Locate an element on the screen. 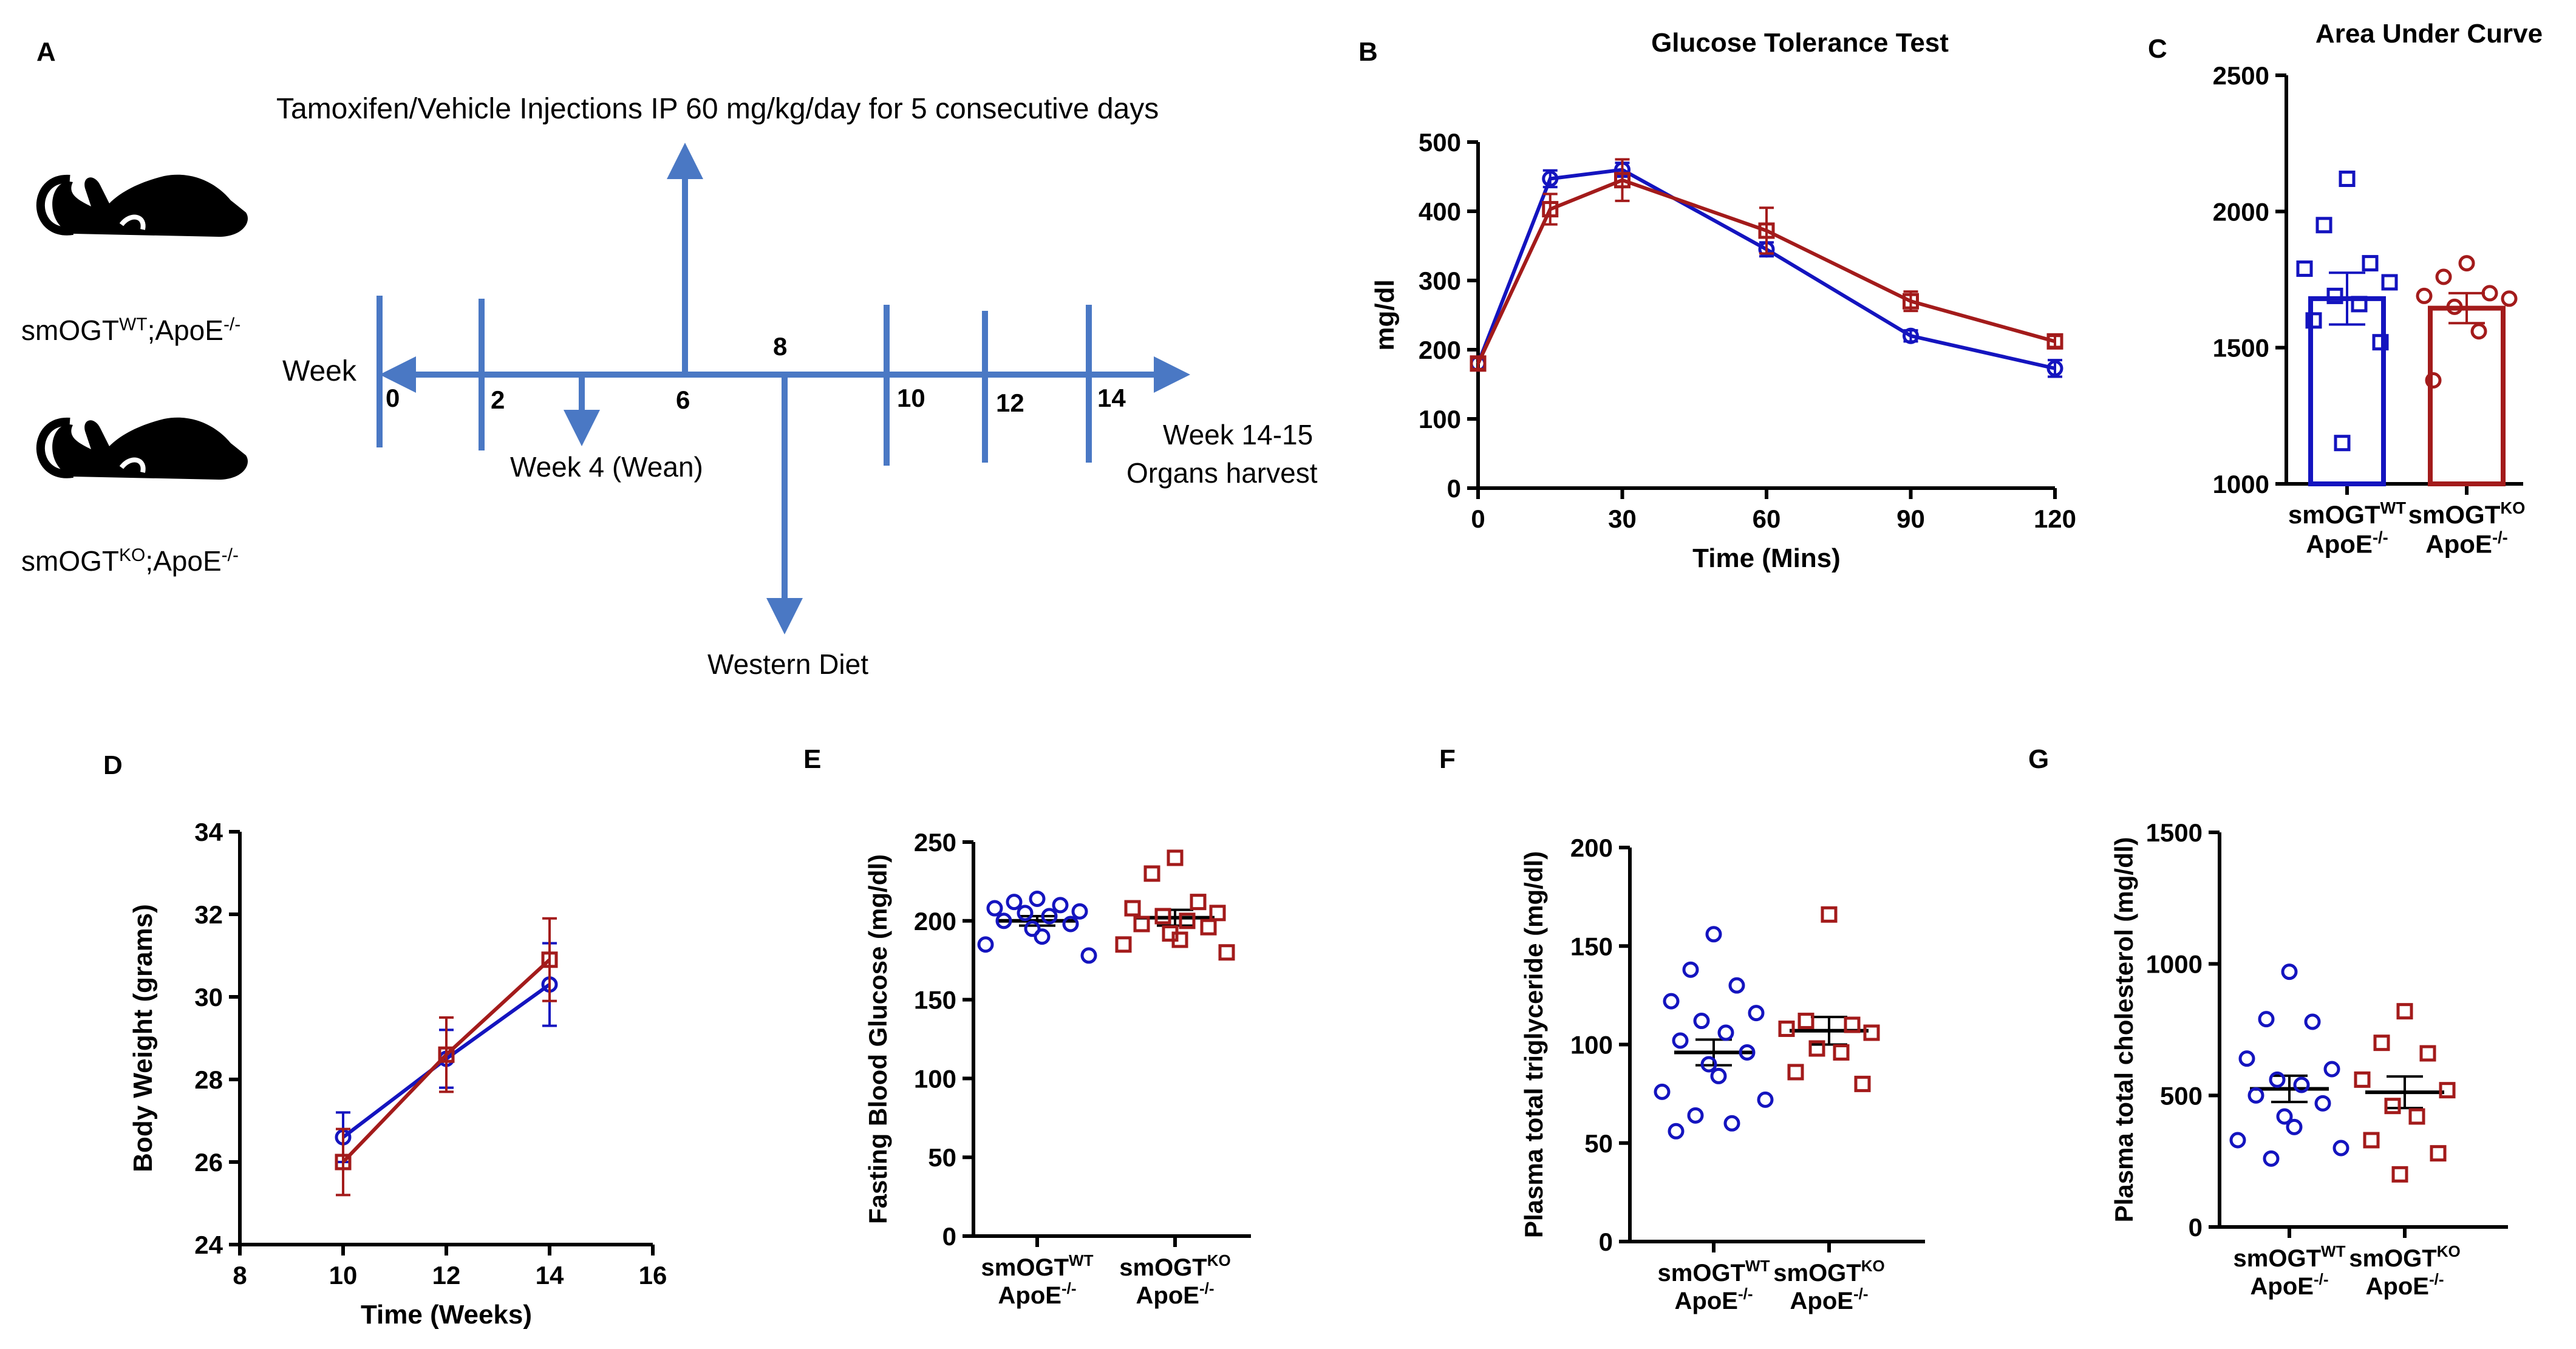 The width and height of the screenshot is (2576, 1349). timeline-tick-label-12: 12 is located at coordinates (1010, 403).